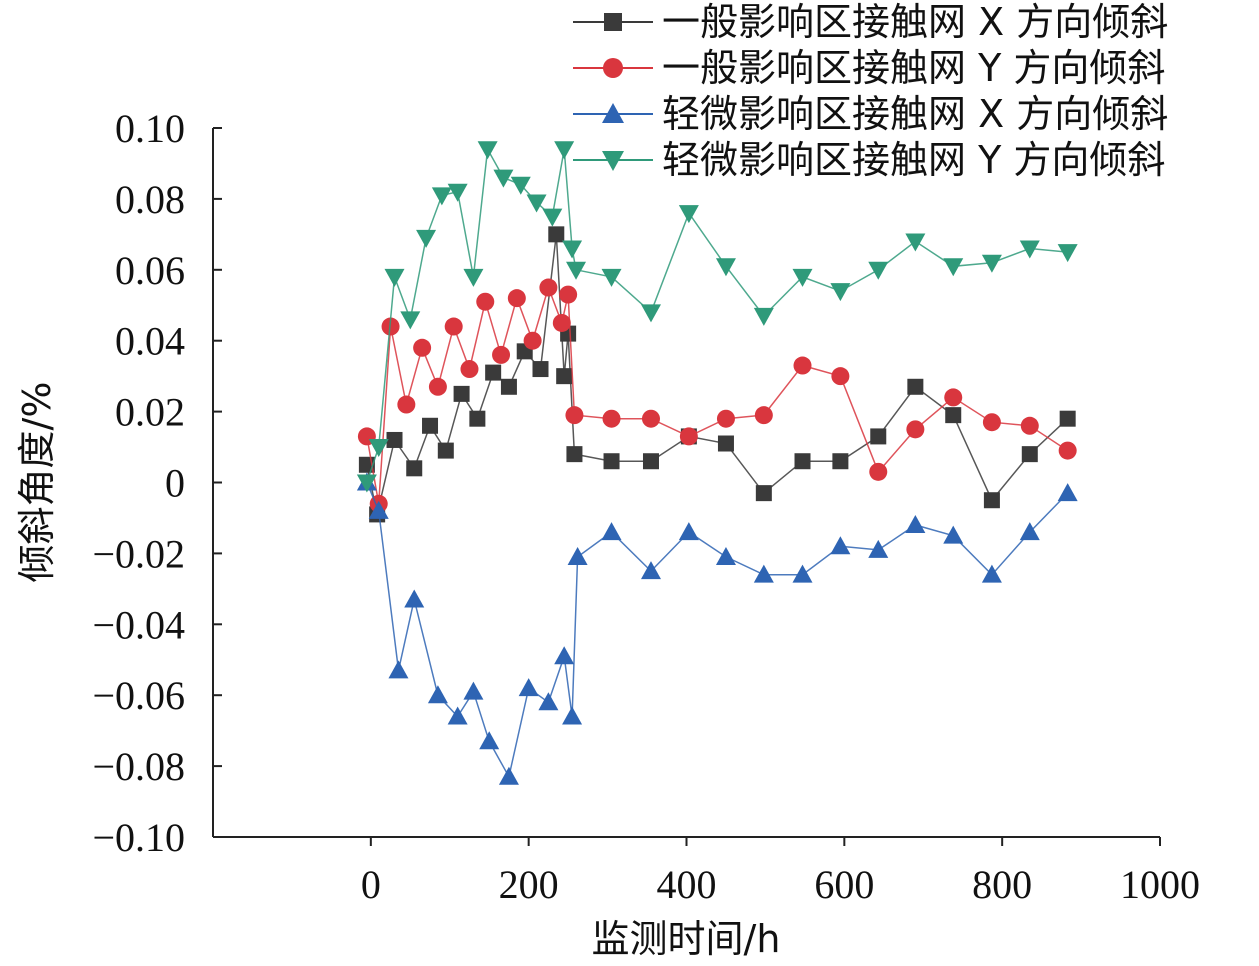 The height and width of the screenshot is (966, 1259). Describe the element at coordinates (138, 837) in the screenshot. I see `y-tick-label: −0.10` at that location.